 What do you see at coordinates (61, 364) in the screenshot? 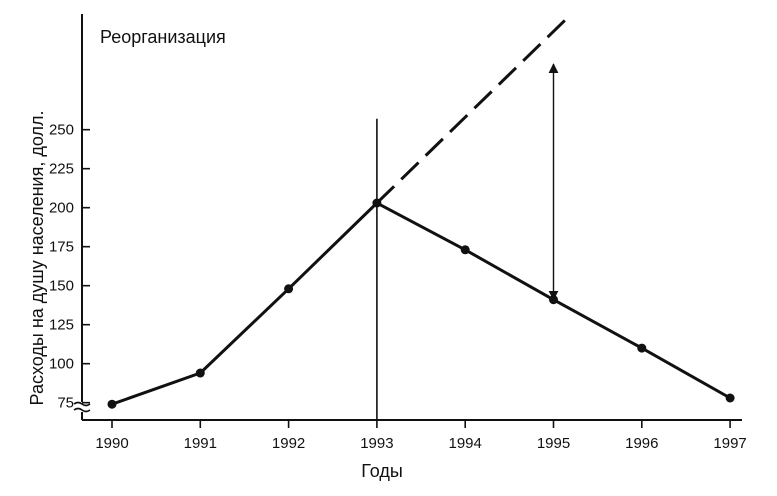
I see `y-tick-label: 100` at bounding box center [61, 364].